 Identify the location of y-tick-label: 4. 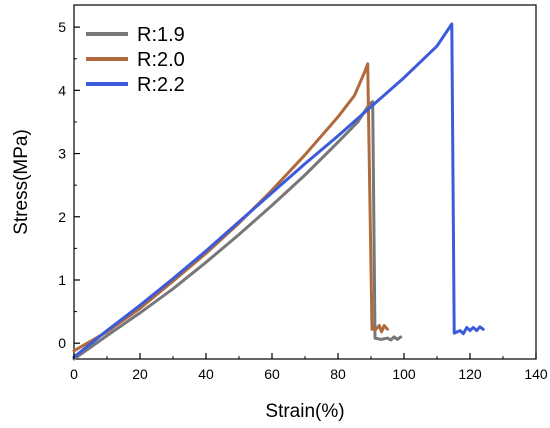
(62, 90).